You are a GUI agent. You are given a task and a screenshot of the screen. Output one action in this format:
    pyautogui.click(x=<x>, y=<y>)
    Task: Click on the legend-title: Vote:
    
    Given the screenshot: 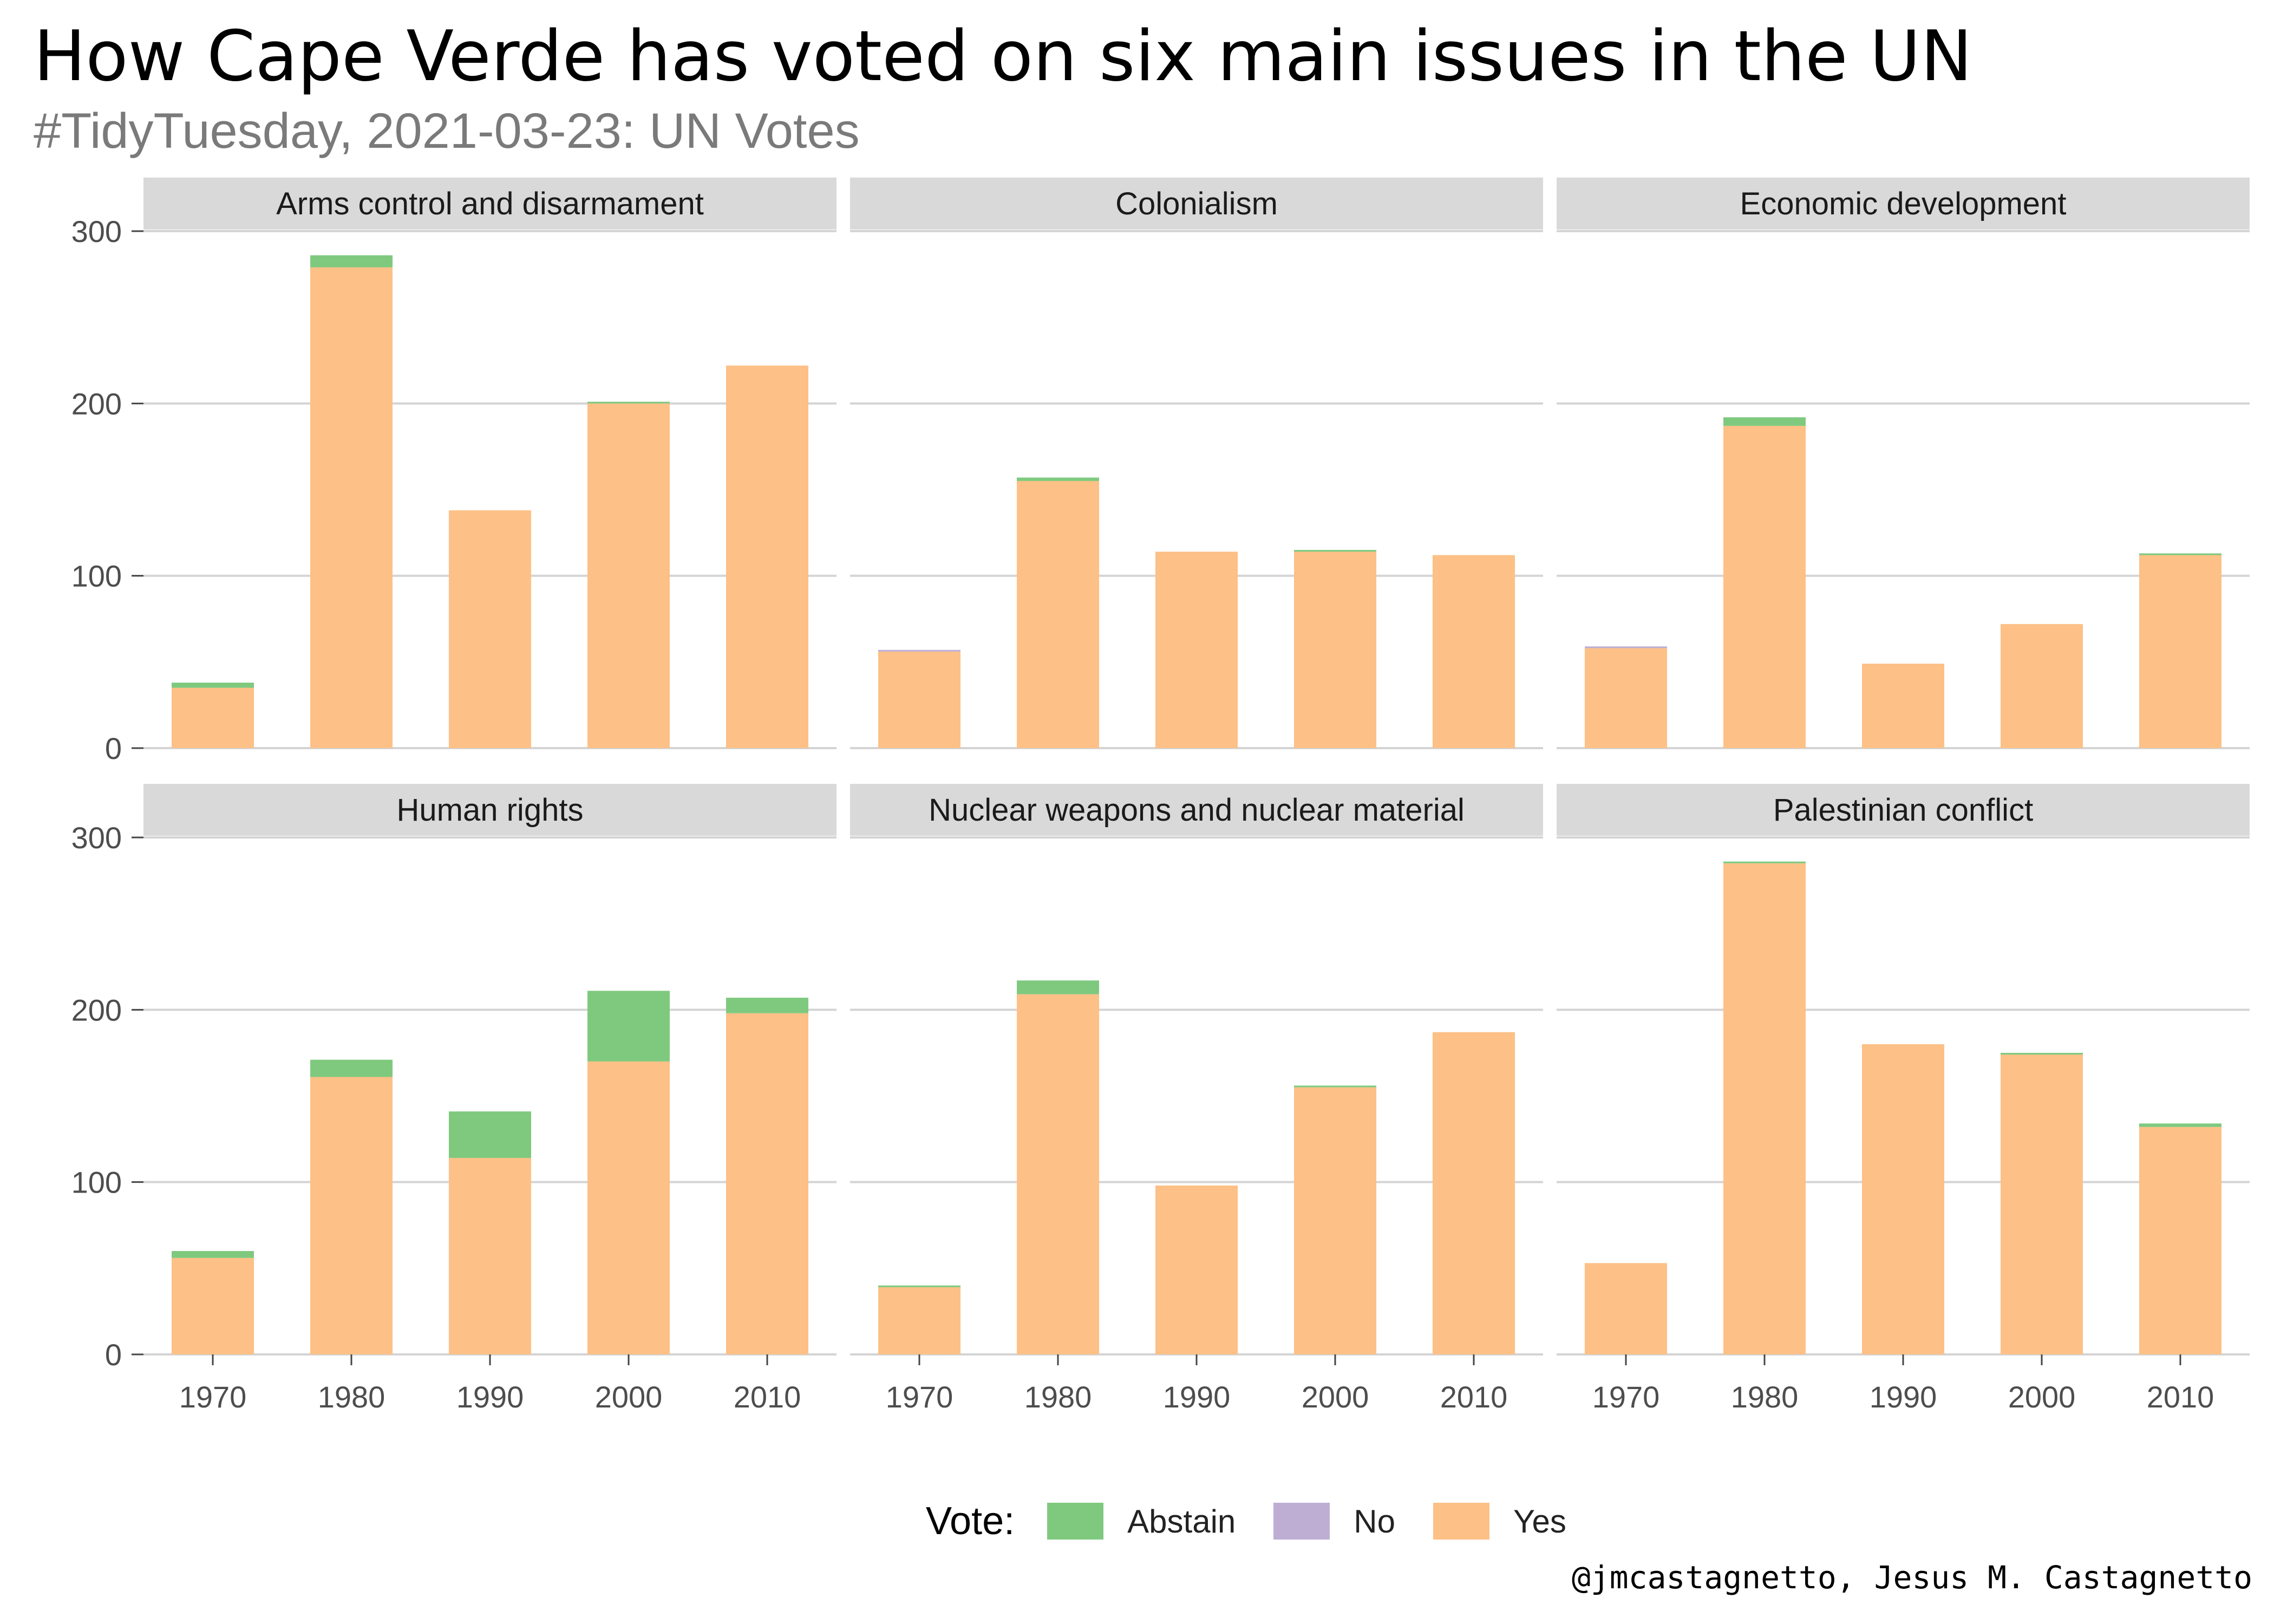 What is the action you would take?
    pyautogui.click(x=971, y=1521)
    